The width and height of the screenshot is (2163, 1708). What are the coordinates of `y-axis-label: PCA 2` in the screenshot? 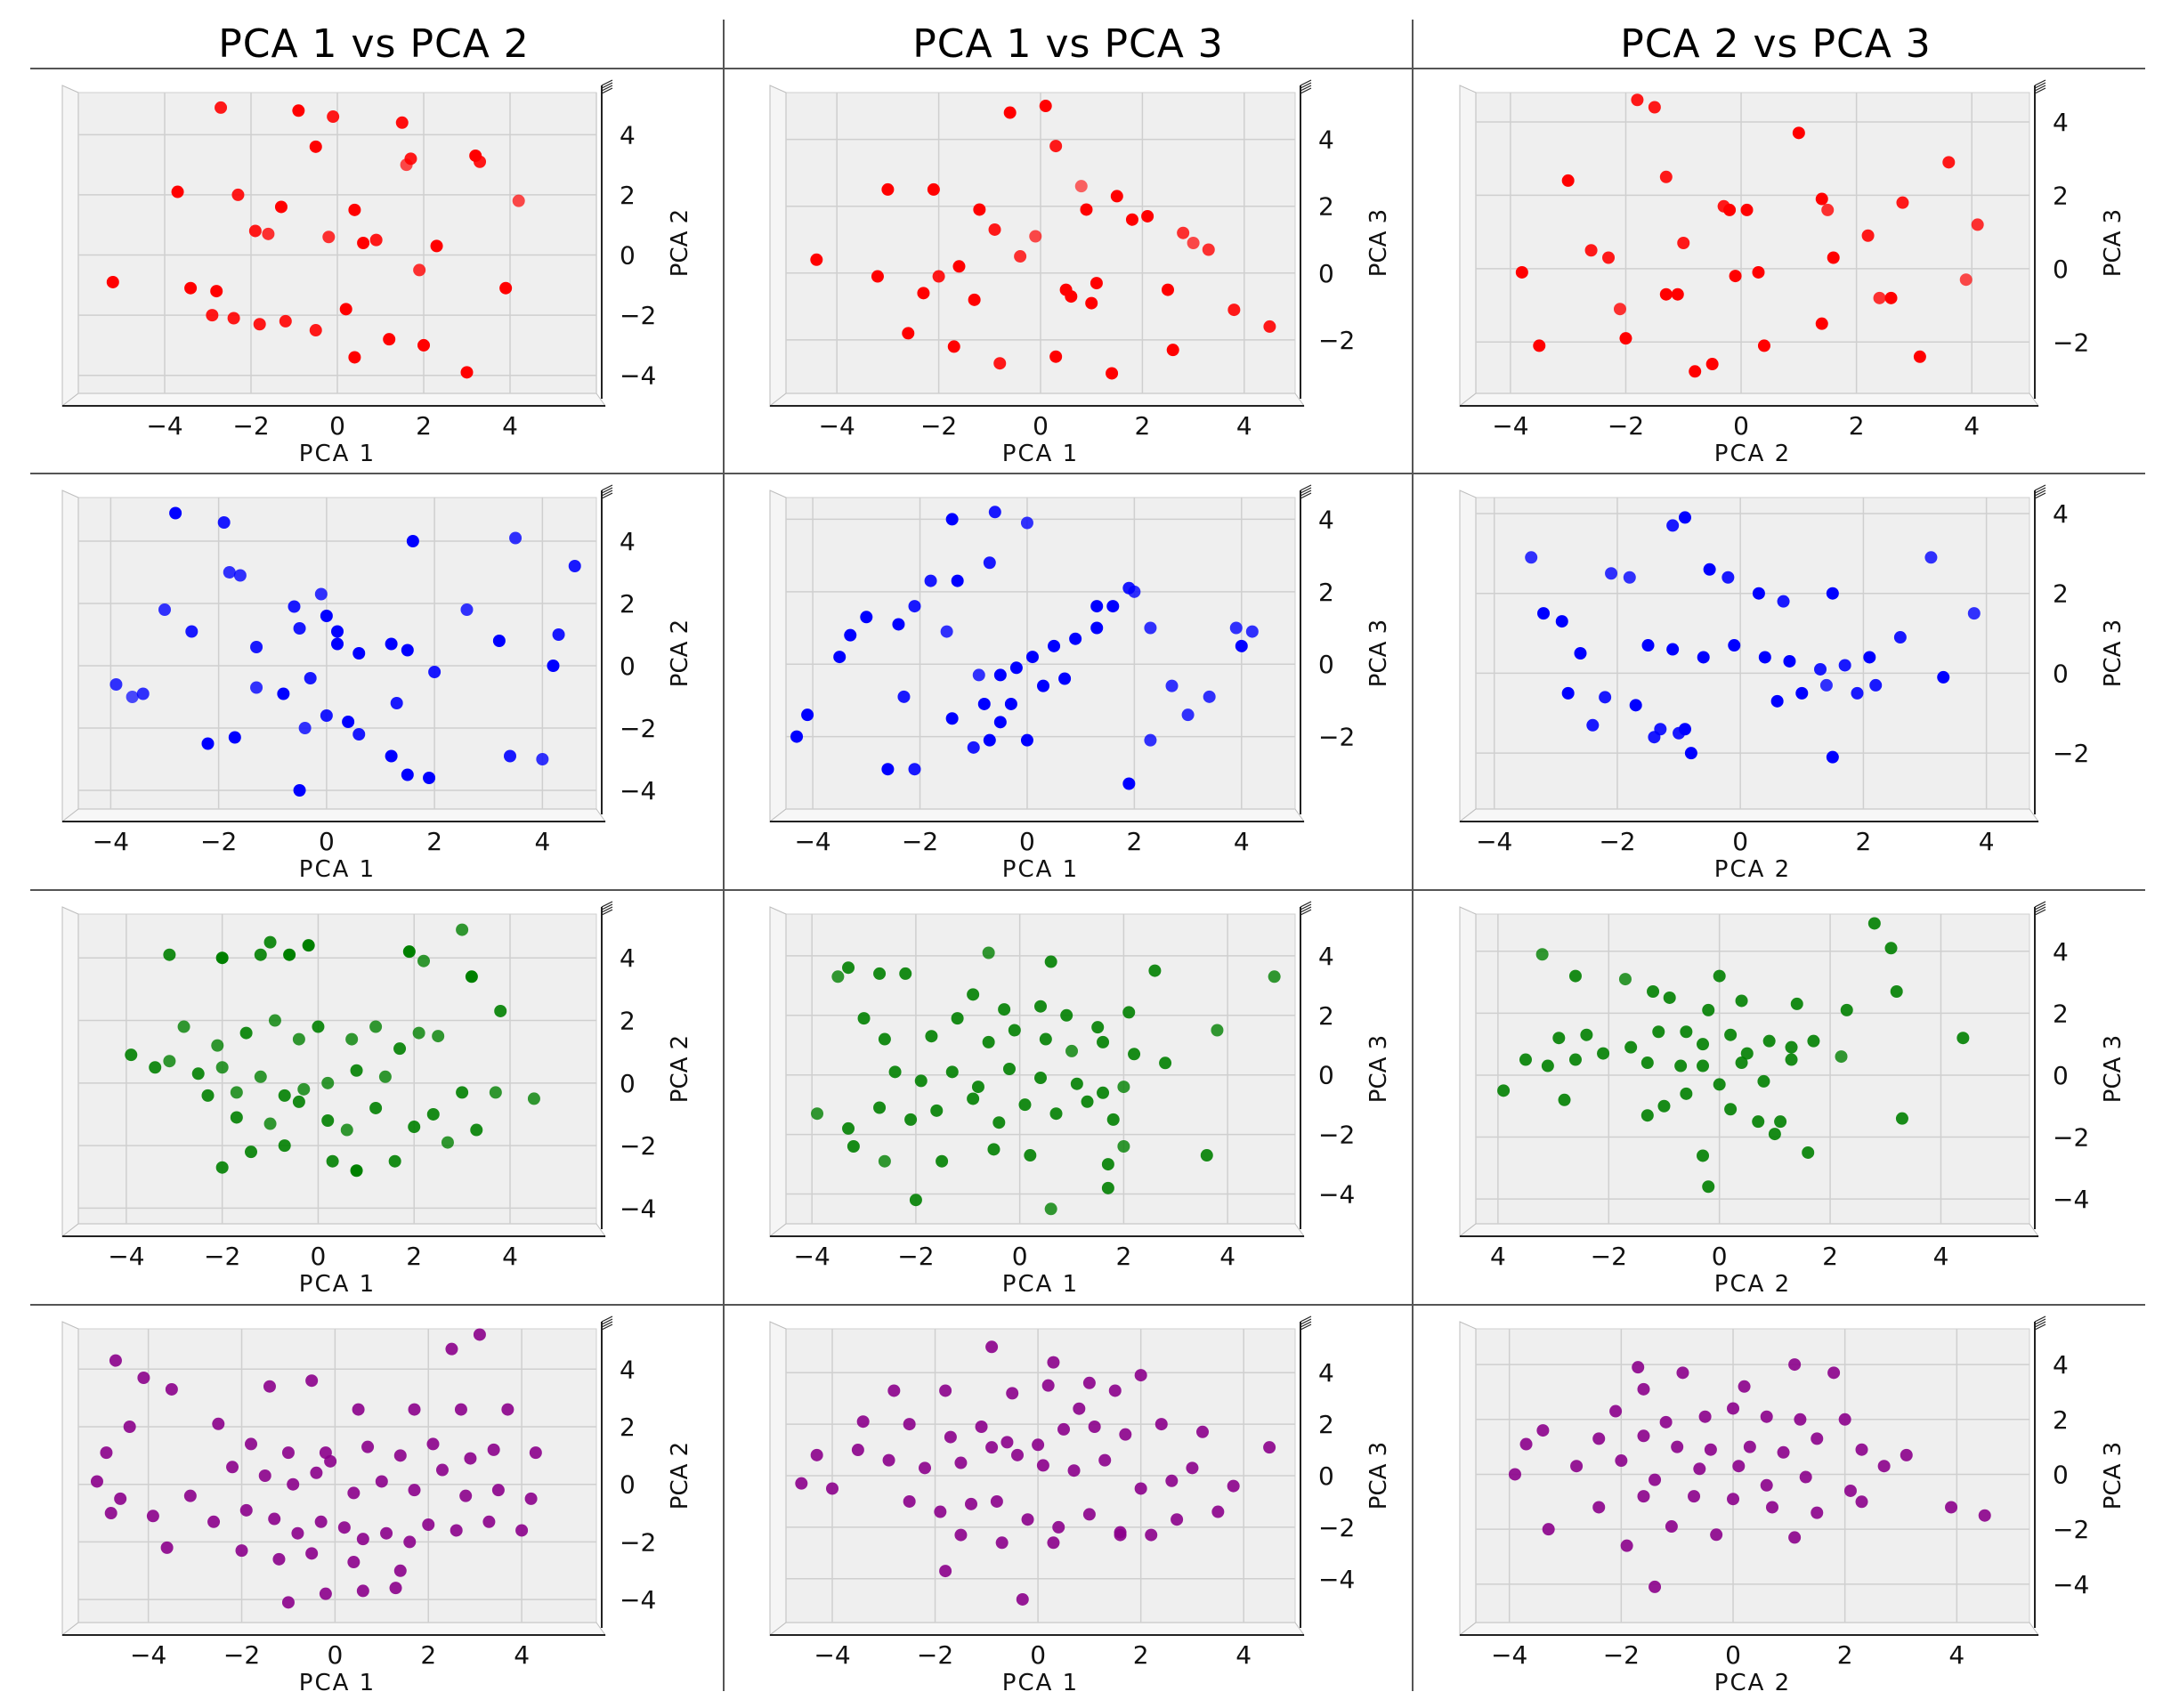 It's located at (680, 1069).